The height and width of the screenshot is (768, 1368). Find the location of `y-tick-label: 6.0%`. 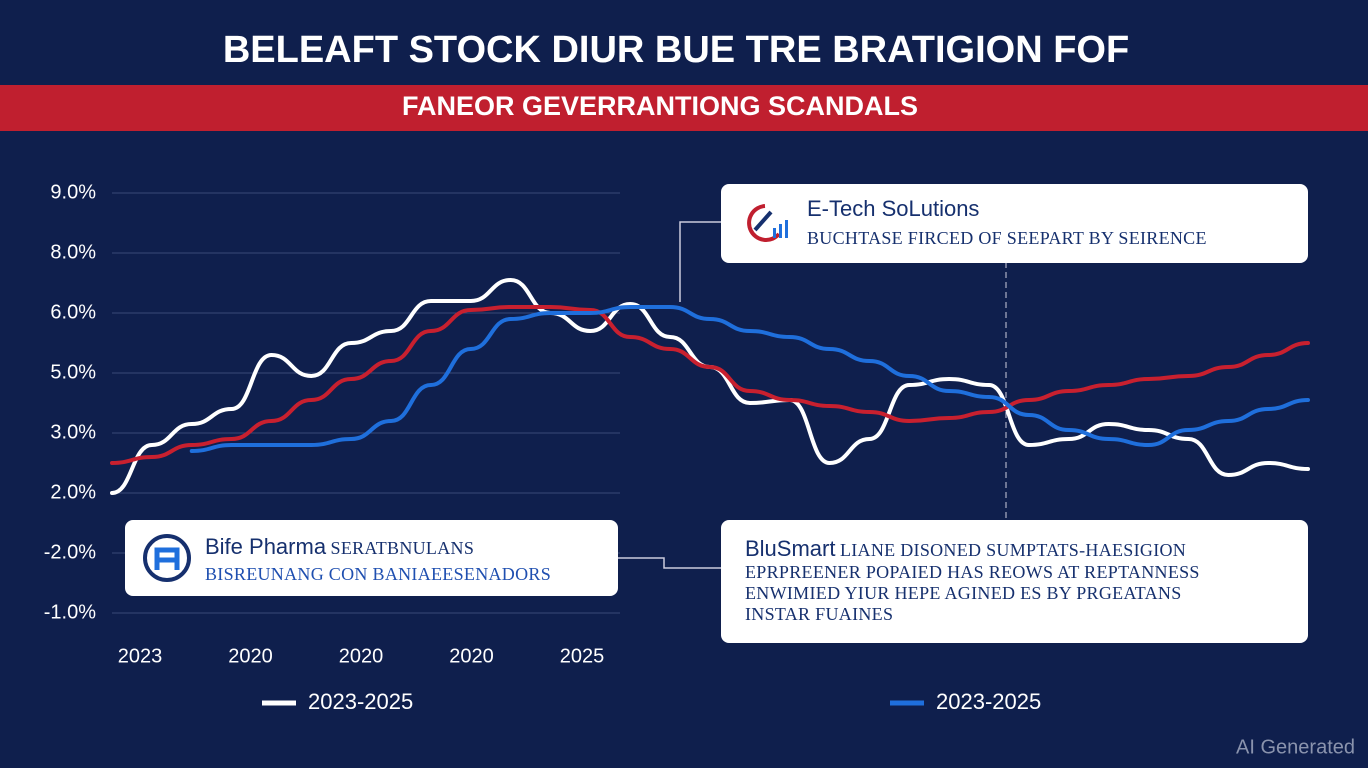

y-tick-label: 6.0% is located at coordinates (73, 312).